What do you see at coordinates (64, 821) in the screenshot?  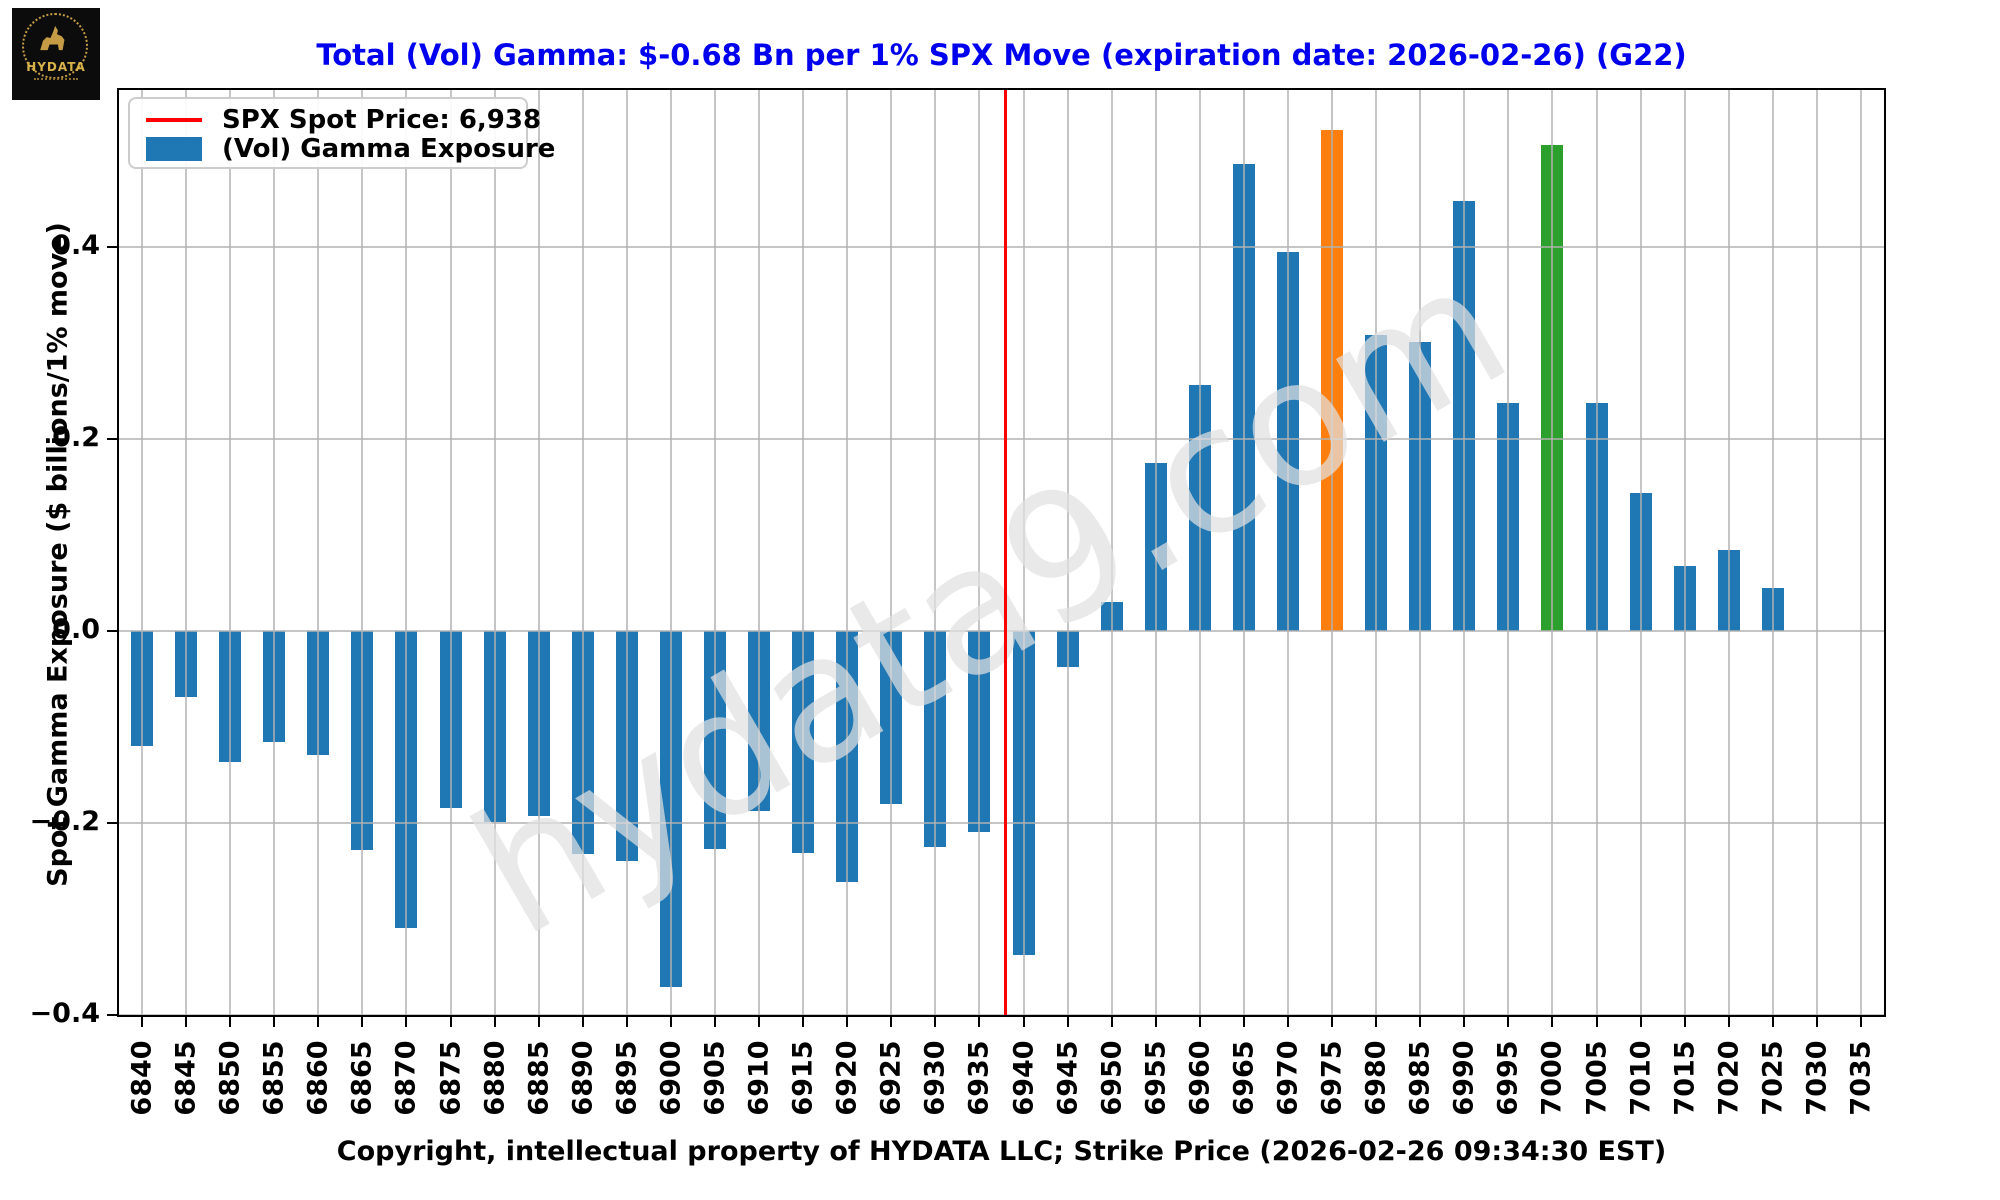 I see `y-tick-label-−0.2: −0.2` at bounding box center [64, 821].